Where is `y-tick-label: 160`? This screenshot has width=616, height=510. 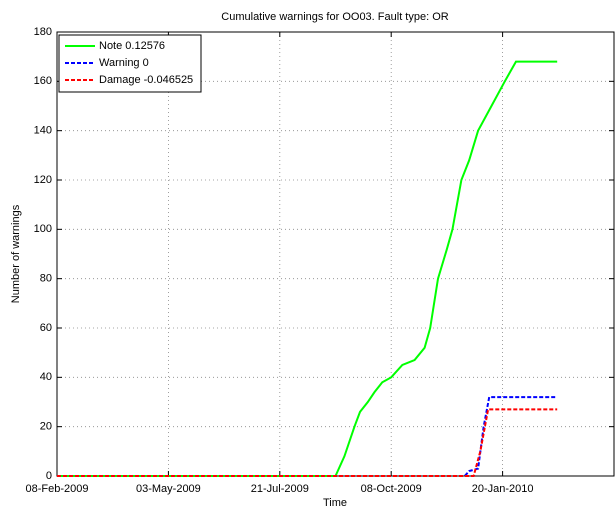 y-tick-label: 160 is located at coordinates (43, 81).